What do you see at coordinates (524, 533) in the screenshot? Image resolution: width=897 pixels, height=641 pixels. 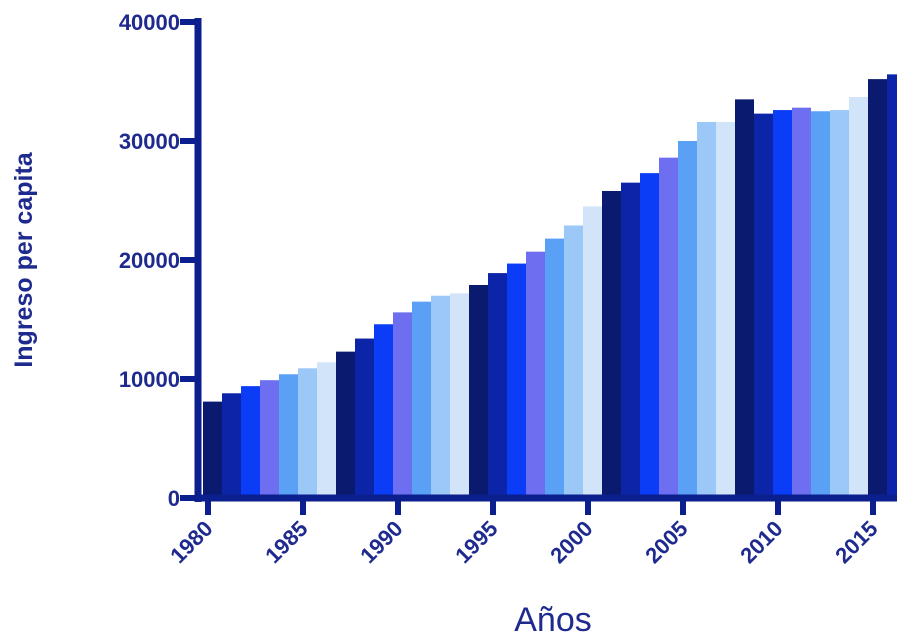 I see `x-ticks-group: 1980 1985 1990 1995 2000 2005 2010 2015` at bounding box center [524, 533].